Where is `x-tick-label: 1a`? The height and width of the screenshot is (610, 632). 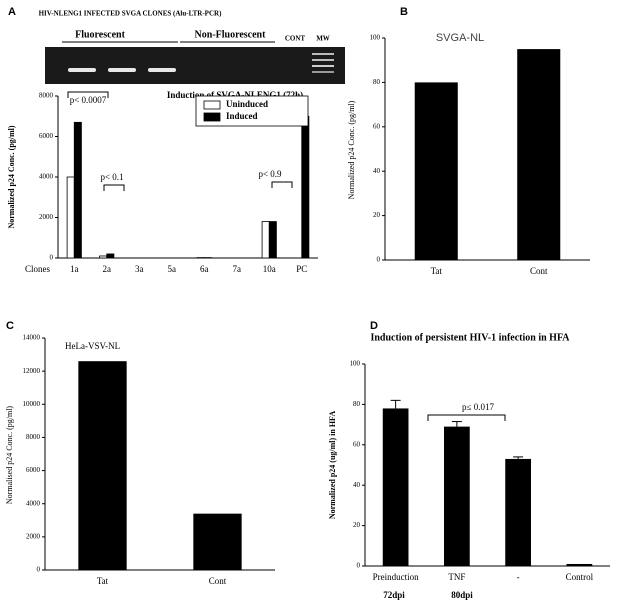 x-tick-label: 1a is located at coordinates (74, 269).